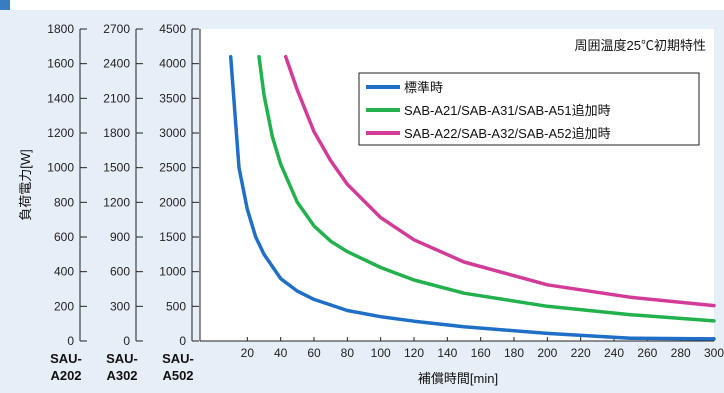 The width and height of the screenshot is (724, 393). I want to click on y-tick-label: 2400, so click(116, 64).